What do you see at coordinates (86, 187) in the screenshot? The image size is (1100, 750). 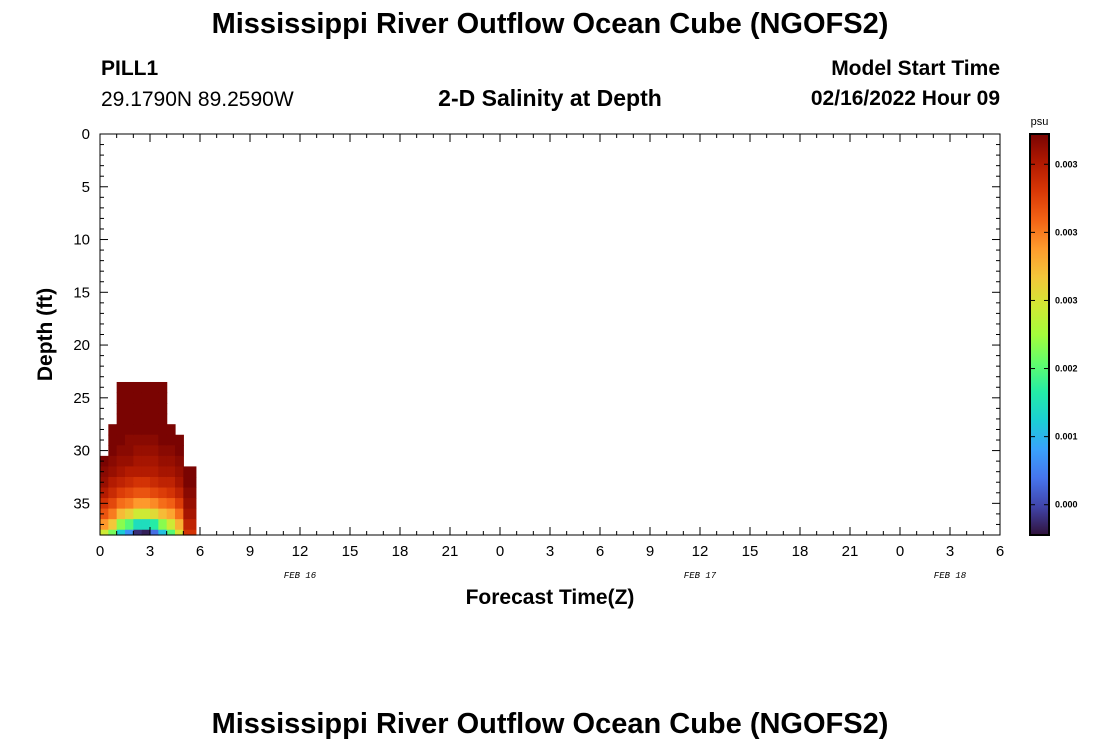 I see `y-tick-label: 5` at bounding box center [86, 187].